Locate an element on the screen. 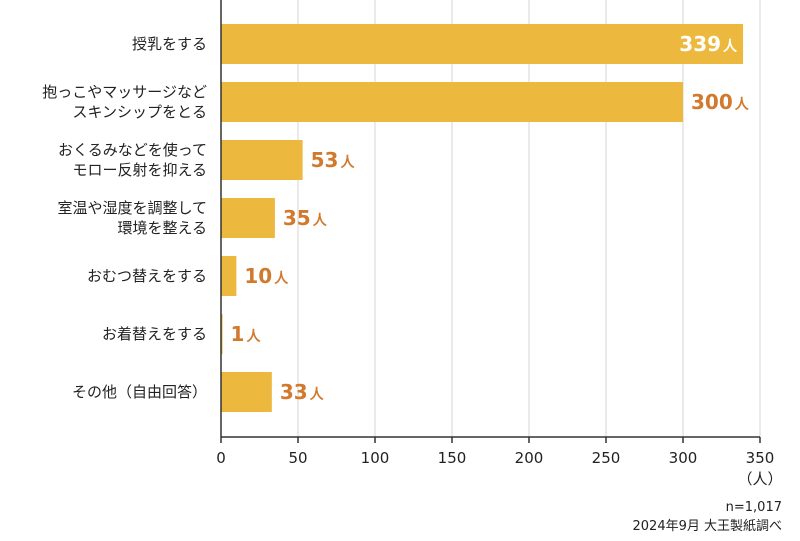 Image resolution: width=800 pixels, height=541 pixels. x-tick-label-150: 150 is located at coordinates (452, 458).